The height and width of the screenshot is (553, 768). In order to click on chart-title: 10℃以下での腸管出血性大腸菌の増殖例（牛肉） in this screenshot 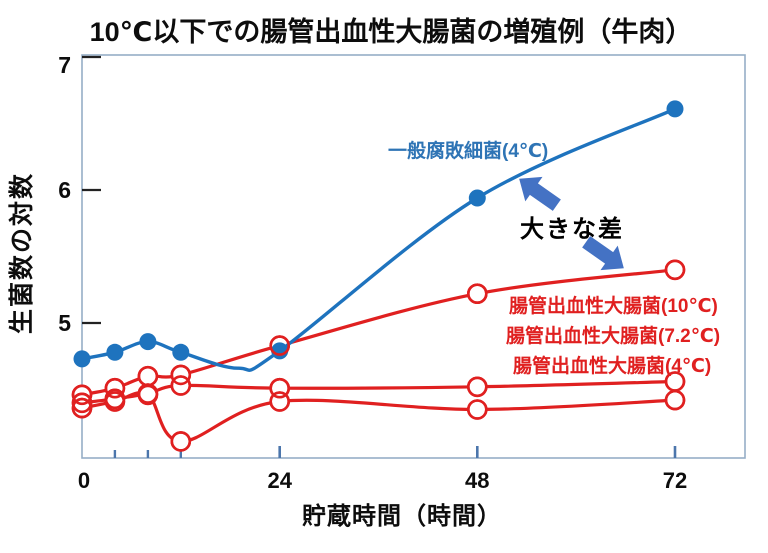, I will do `click(391, 32)`.